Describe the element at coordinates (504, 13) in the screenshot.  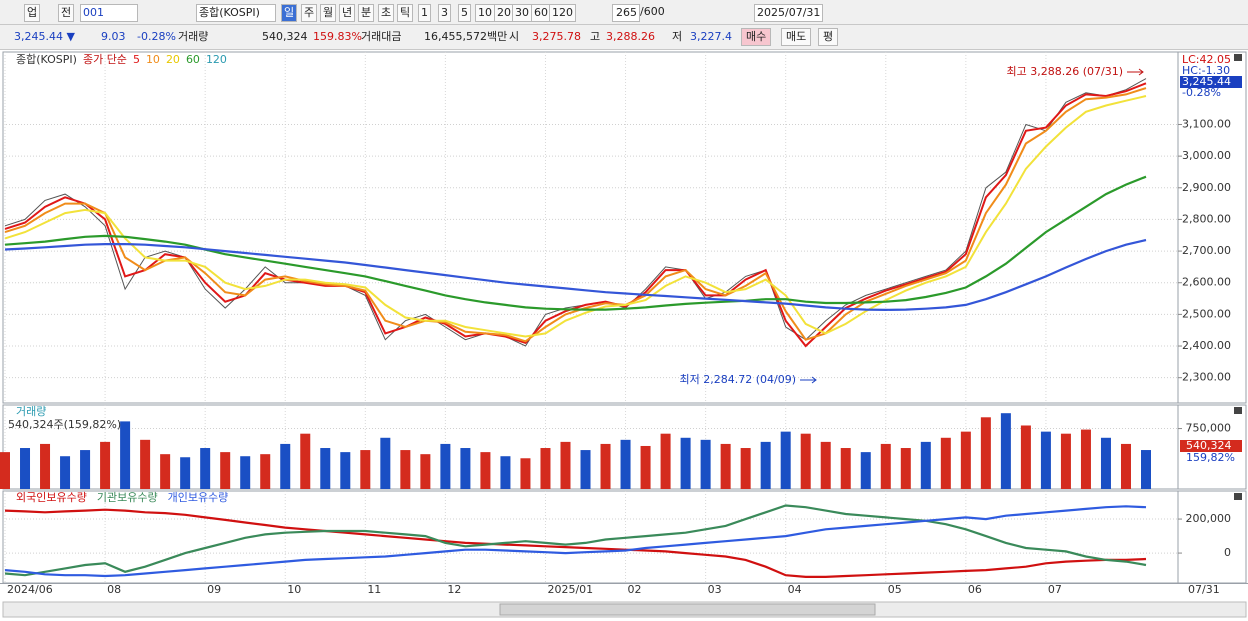
I see `toolbar-item: 20` at that location.